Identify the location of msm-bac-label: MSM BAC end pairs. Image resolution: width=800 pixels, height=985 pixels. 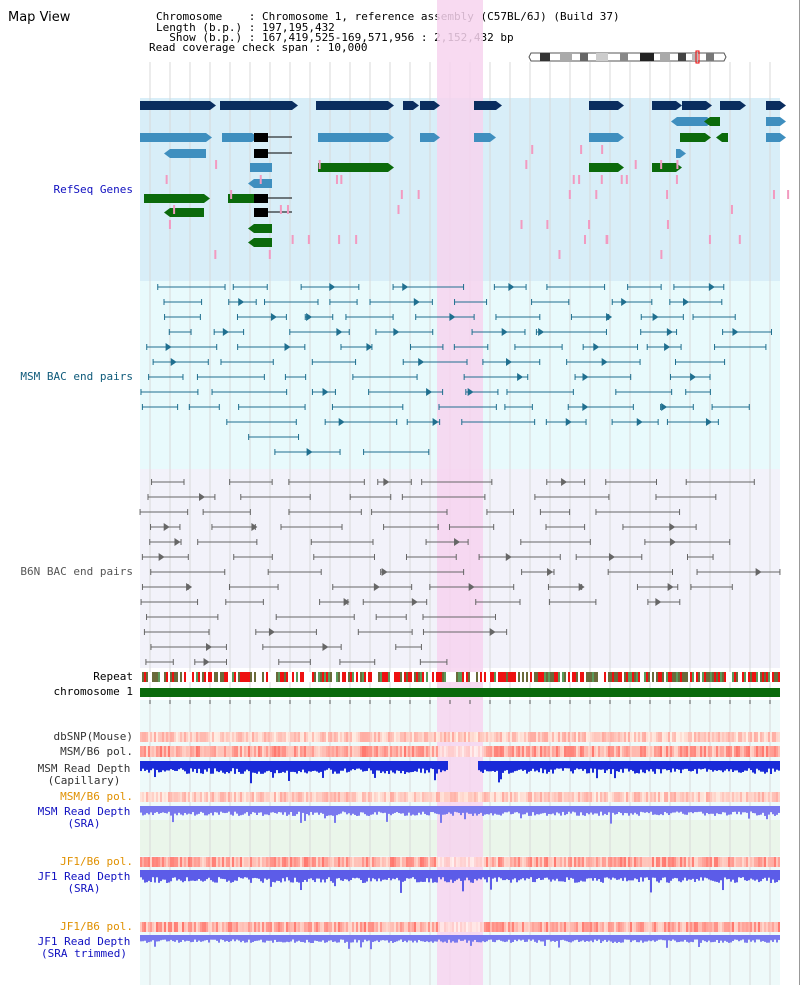
(76, 376).